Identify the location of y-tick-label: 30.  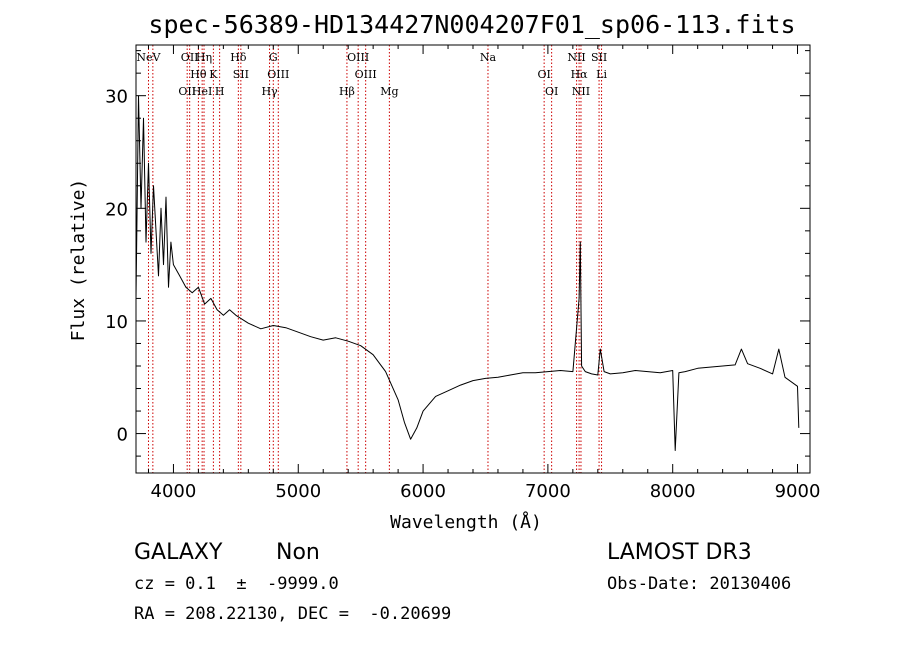
(116, 97).